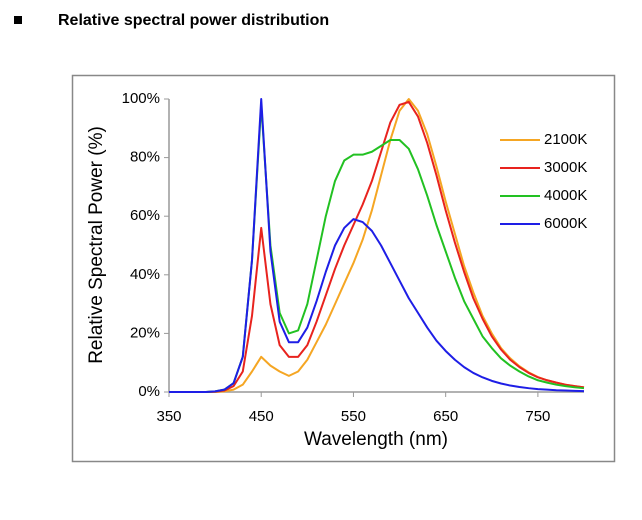 This screenshot has width=642, height=520. Describe the element at coordinates (145, 157) in the screenshot. I see `y-tick-label: 80%` at that location.